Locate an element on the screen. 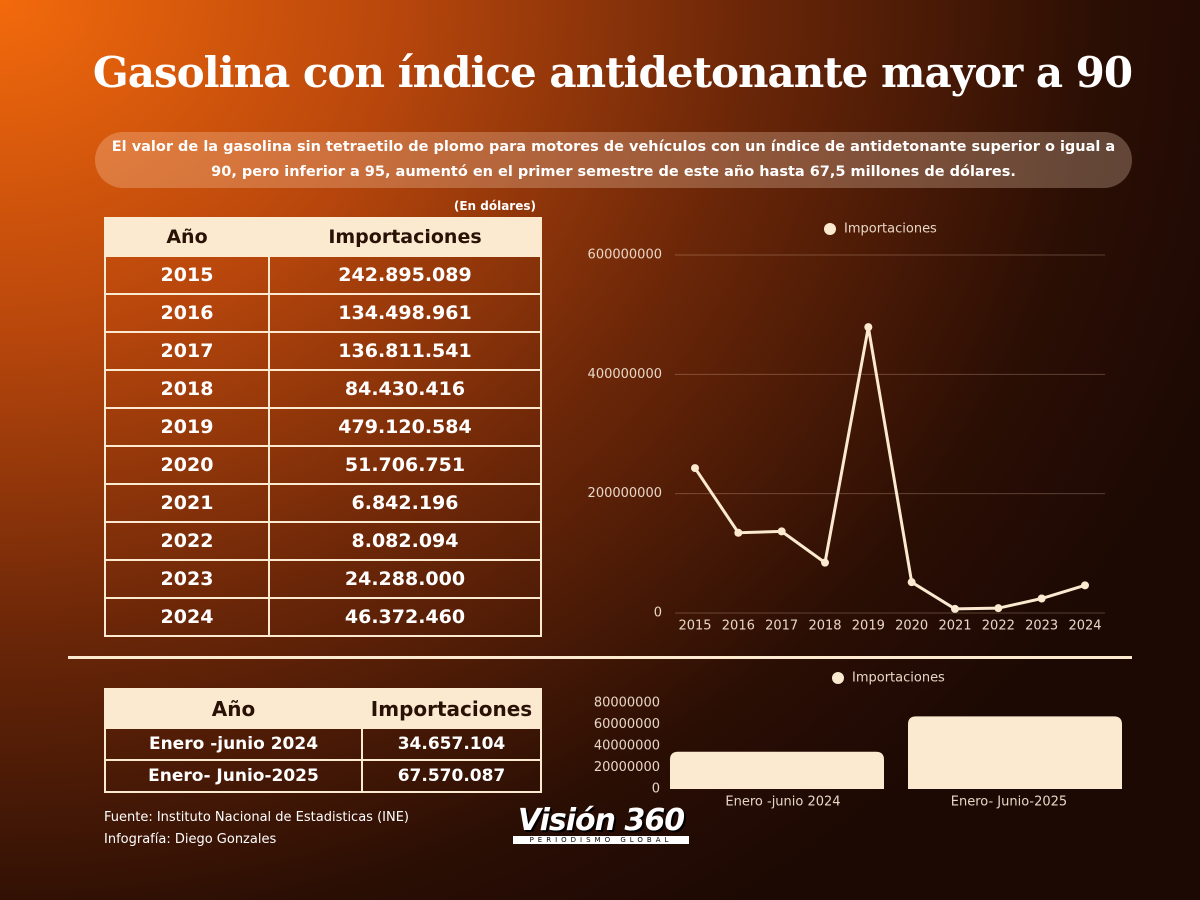  table-cell: 84.430.416 is located at coordinates (405, 389).